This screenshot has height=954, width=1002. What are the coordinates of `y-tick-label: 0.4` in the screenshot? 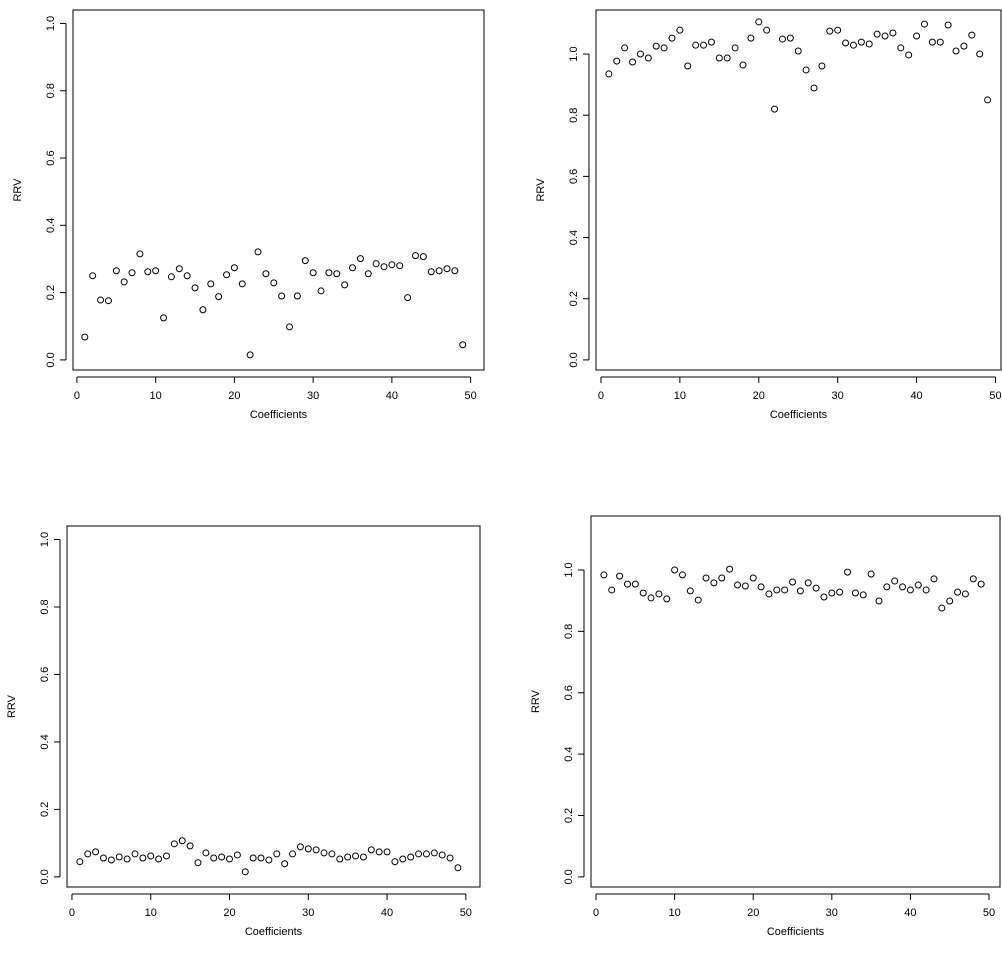 It's located at (45, 741).